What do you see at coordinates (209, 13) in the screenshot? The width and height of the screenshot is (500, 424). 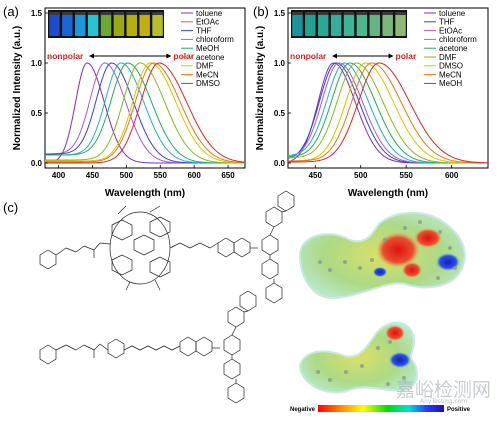 I see `a-legend-label-toluene: toluene` at bounding box center [209, 13].